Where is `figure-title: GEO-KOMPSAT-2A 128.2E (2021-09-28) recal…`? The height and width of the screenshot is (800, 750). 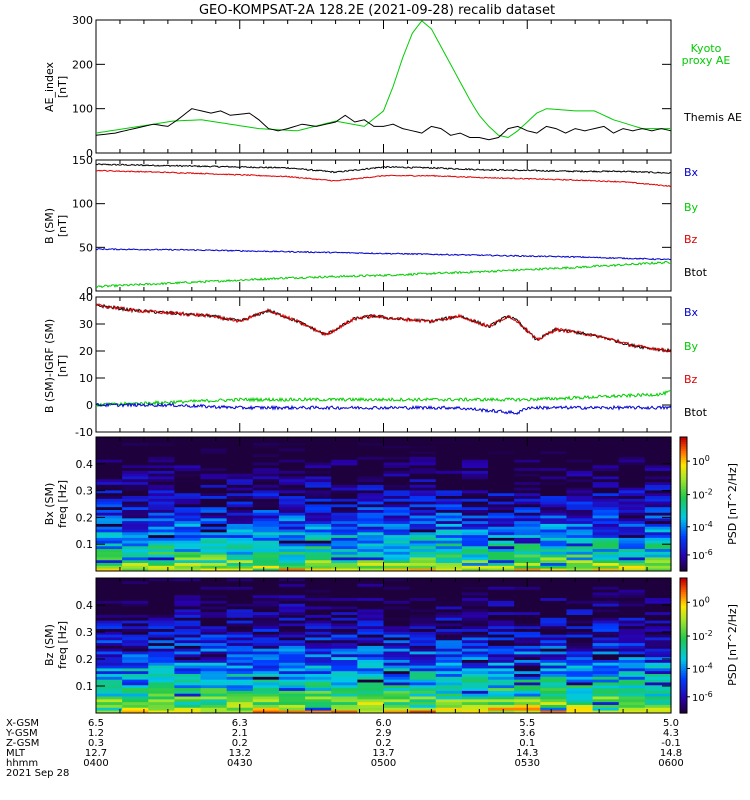 figure-title: GEO-KOMPSAT-2A 128.2E (2021-09-28) recal… is located at coordinates (377, 10).